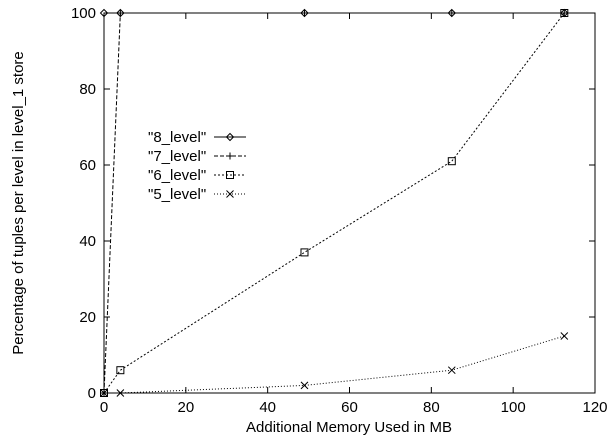 The image size is (607, 439). I want to click on y-tick-label: 40, so click(87, 241).